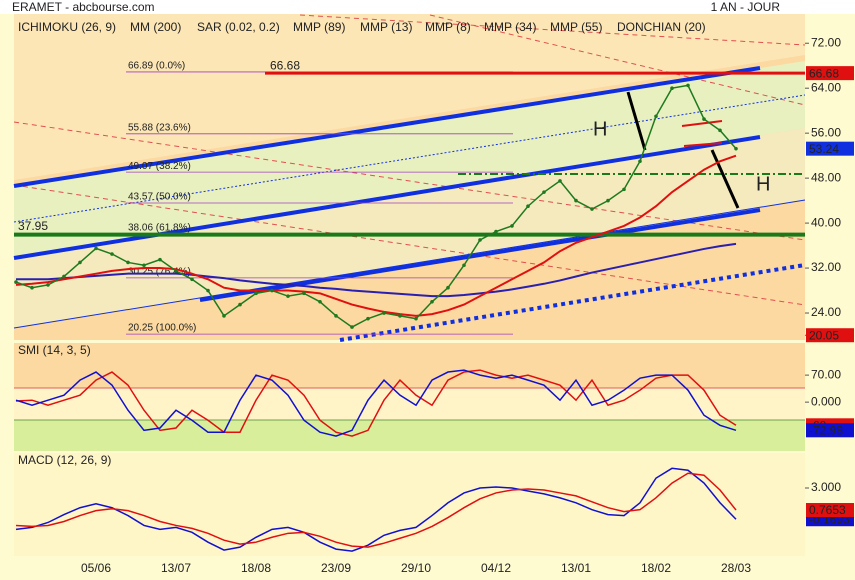 The image size is (855, 580). What do you see at coordinates (826, 401) in the screenshot?
I see `y-tick-label: 0.000` at bounding box center [826, 401].